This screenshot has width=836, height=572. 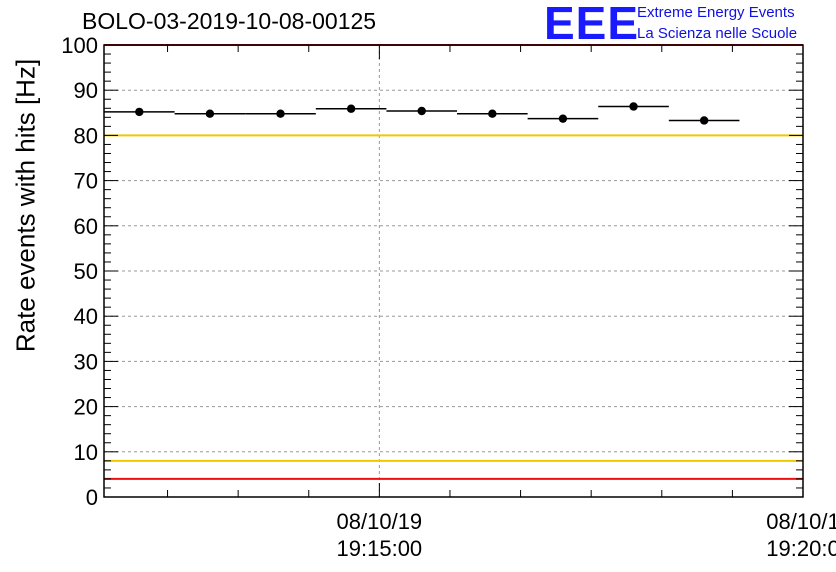 What do you see at coordinates (716, 12) in the screenshot?
I see `logo-line-1: Extreme Energy Events` at bounding box center [716, 12].